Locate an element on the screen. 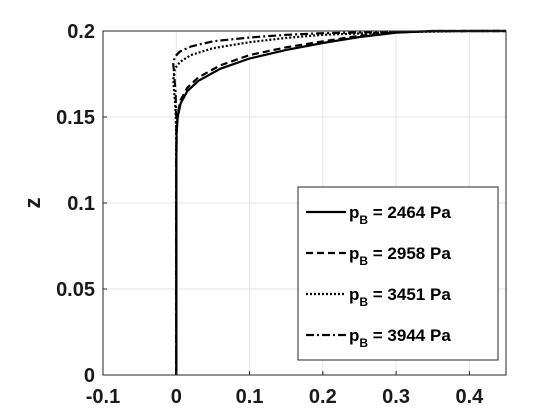  legend-label-3: pB = 3451 Pa is located at coordinates (400, 297).